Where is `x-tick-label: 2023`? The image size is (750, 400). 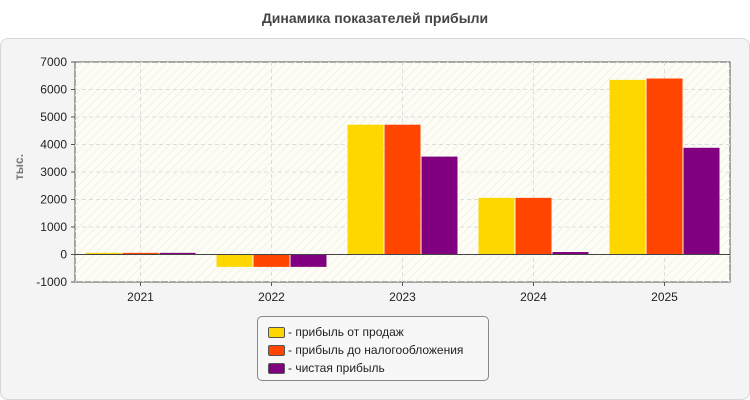 x-tick-label: 2023 is located at coordinates (402, 297).